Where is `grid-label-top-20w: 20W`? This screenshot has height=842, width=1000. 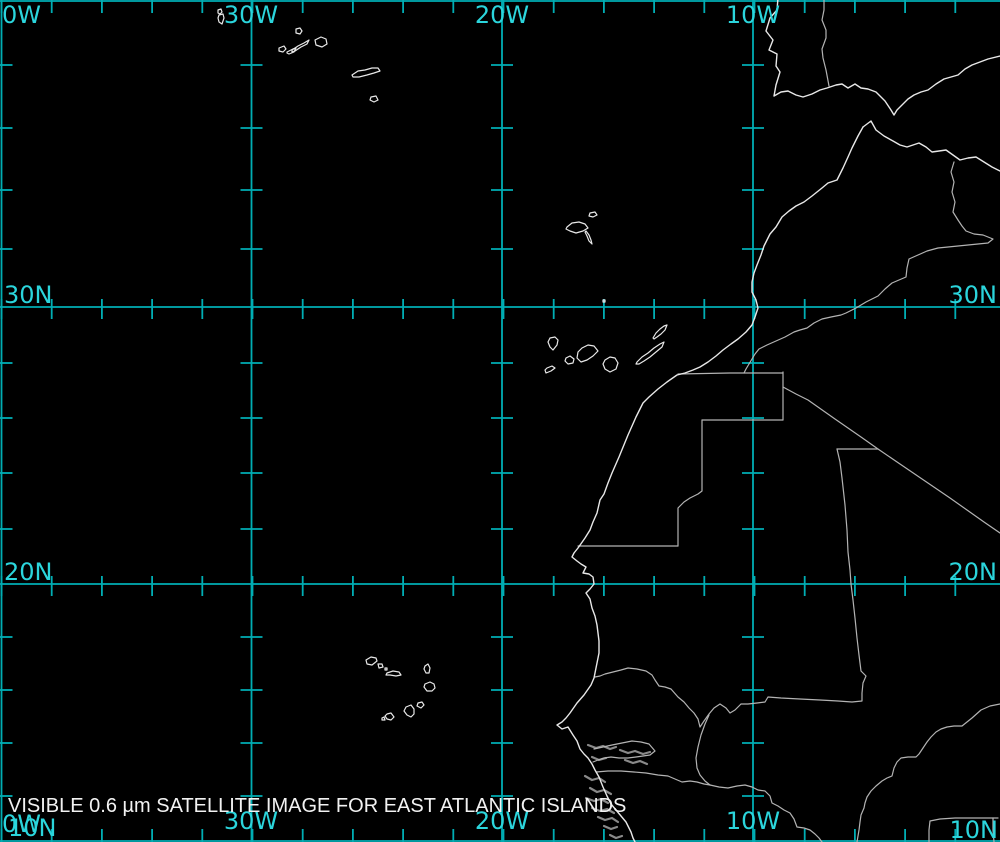
grid-label-top-20w: 20W is located at coordinates (502, 15).